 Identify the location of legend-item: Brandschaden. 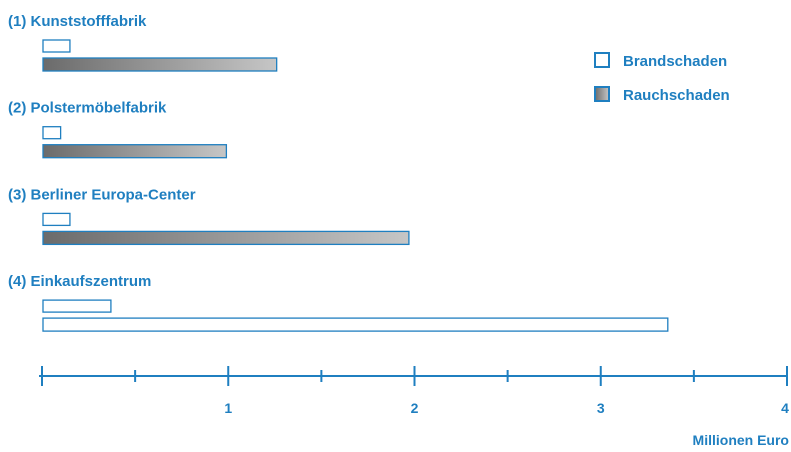
(660, 61).